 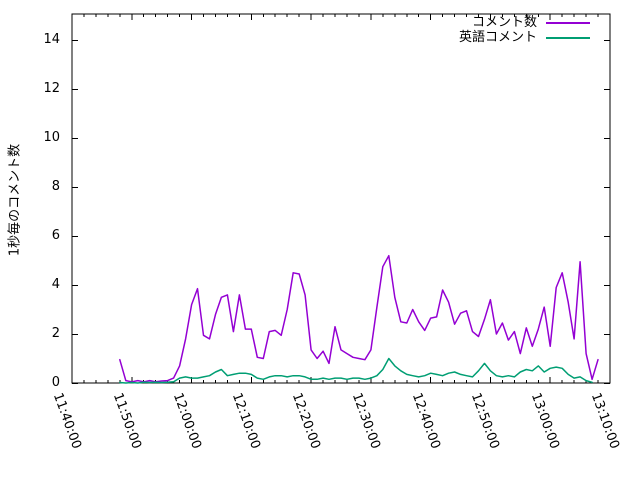 I want to click on y-tick-label: 8, so click(x=55, y=187).